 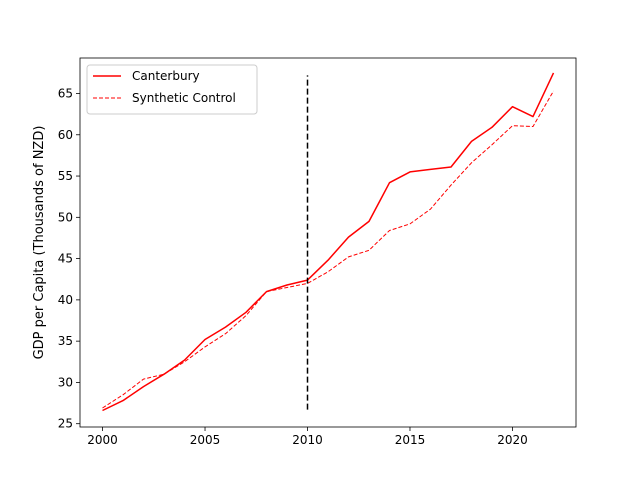 I want to click on x-tick-label: 2005, so click(x=205, y=440).